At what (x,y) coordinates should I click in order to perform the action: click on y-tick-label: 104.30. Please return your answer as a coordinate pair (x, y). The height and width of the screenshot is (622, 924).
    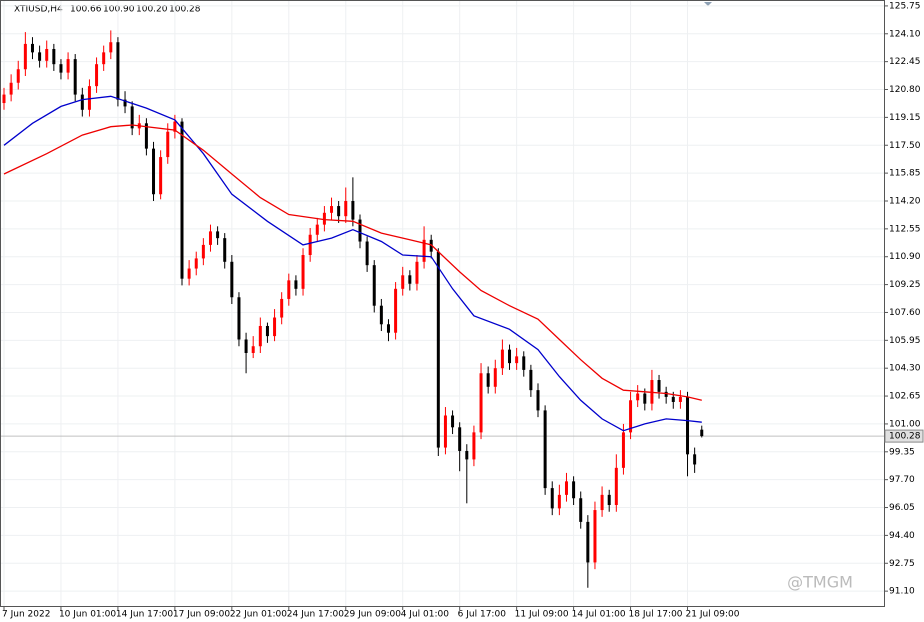
    Looking at the image, I should click on (905, 369).